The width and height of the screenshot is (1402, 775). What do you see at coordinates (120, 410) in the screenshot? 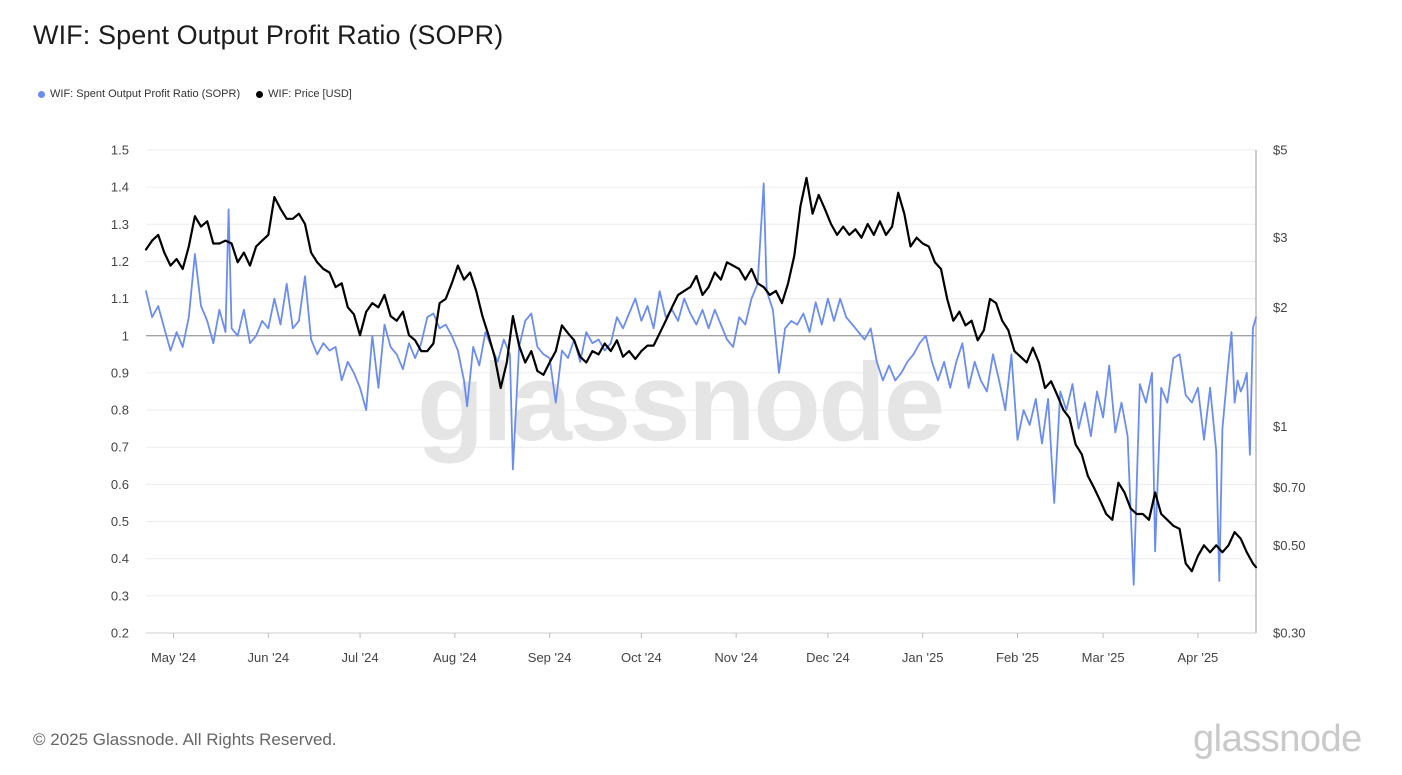
I see `y-left-tick-label: 0.8` at bounding box center [120, 410].